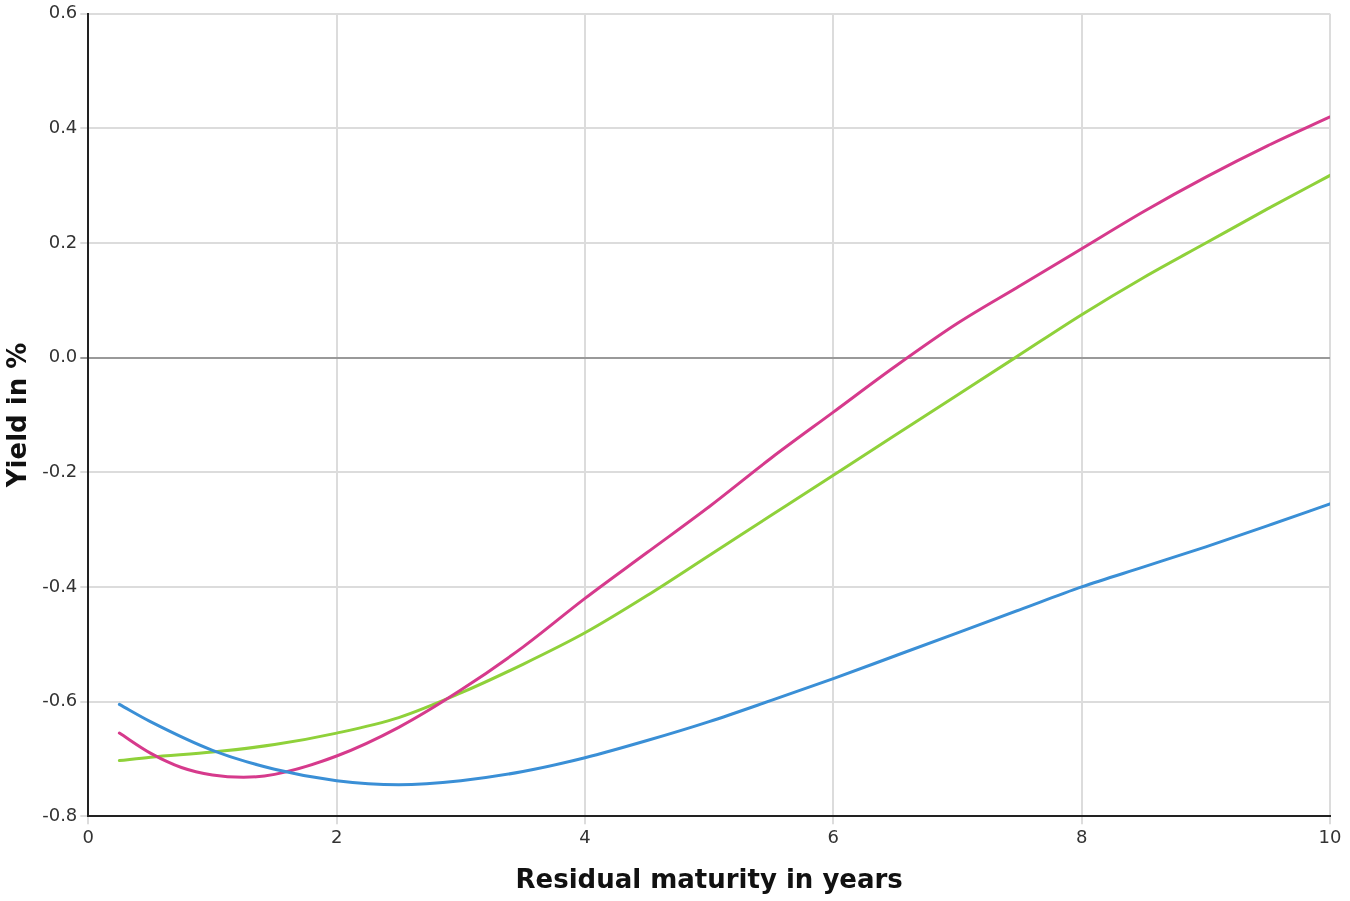  What do you see at coordinates (63, 127) in the screenshot?
I see `y-tick-label: 0.4` at bounding box center [63, 127].